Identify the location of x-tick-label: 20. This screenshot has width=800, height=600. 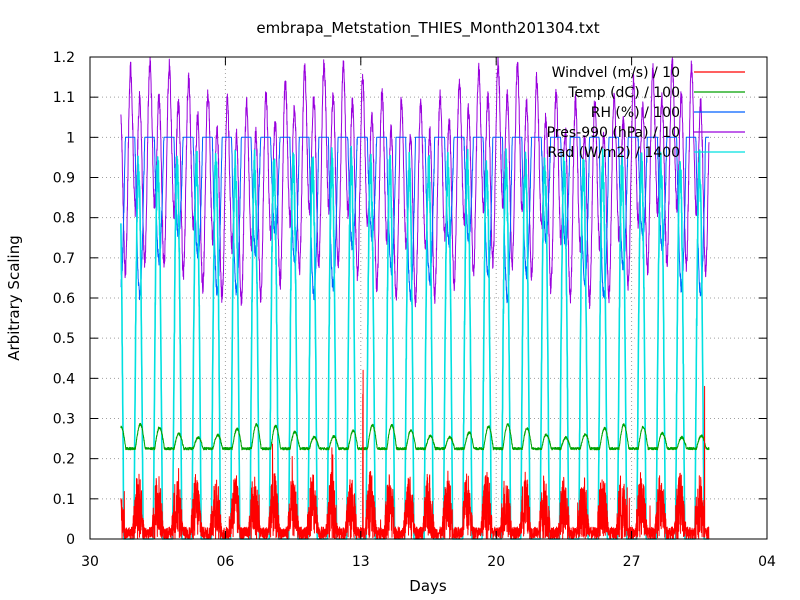
(496, 562).